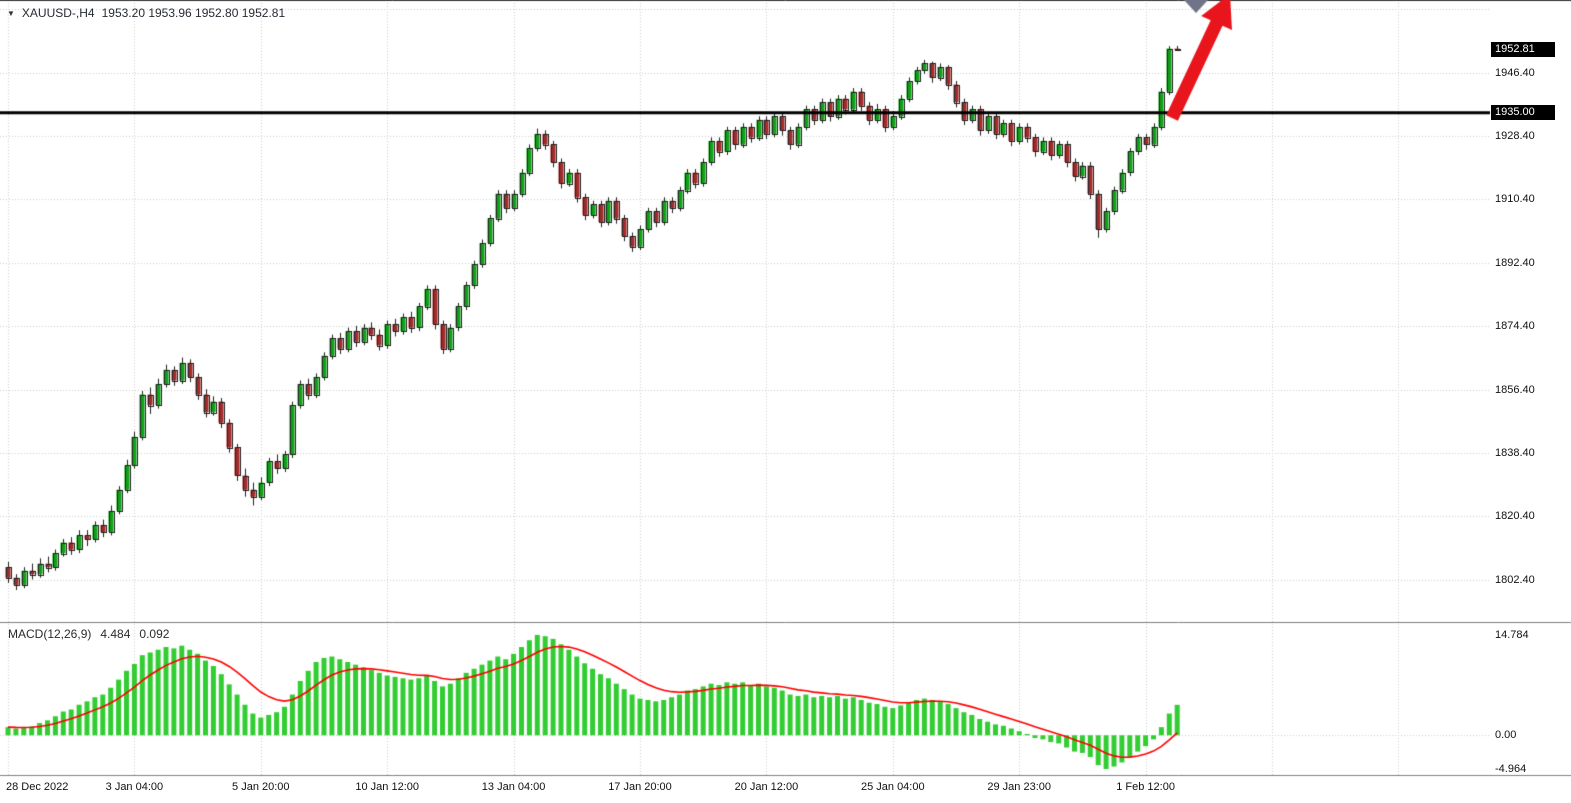 This screenshot has height=803, width=1571. Describe the element at coordinates (11, 13) in the screenshot. I see `symbol-dropdown-icon: ▼` at that location.